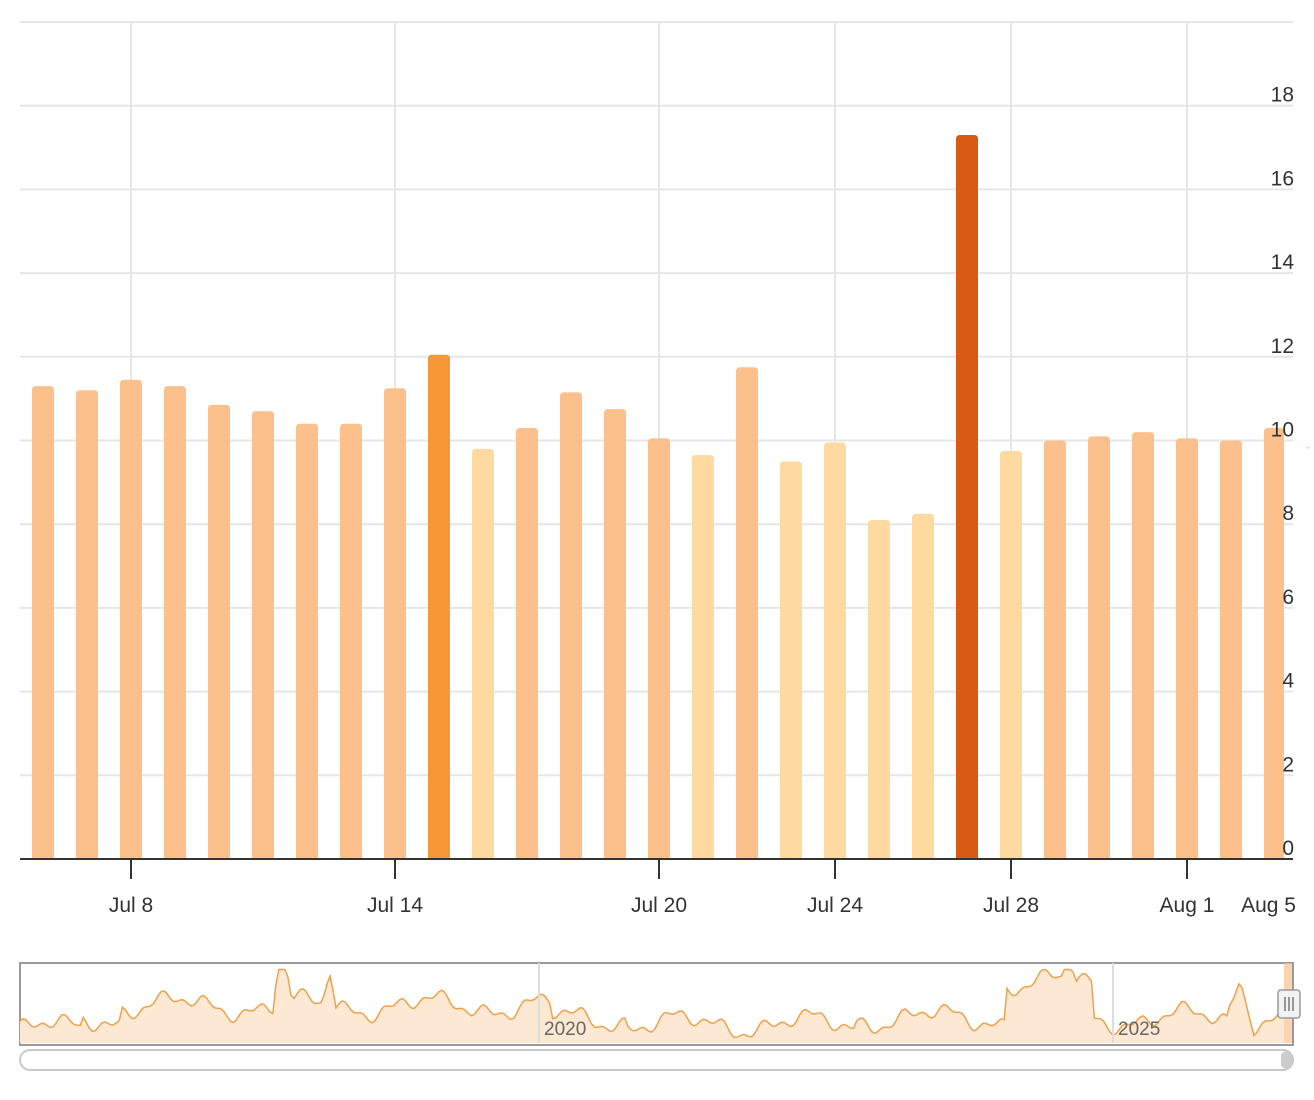 This screenshot has width=1314, height=1100. I want to click on x-tick-label: Jul 28, so click(1011, 905).